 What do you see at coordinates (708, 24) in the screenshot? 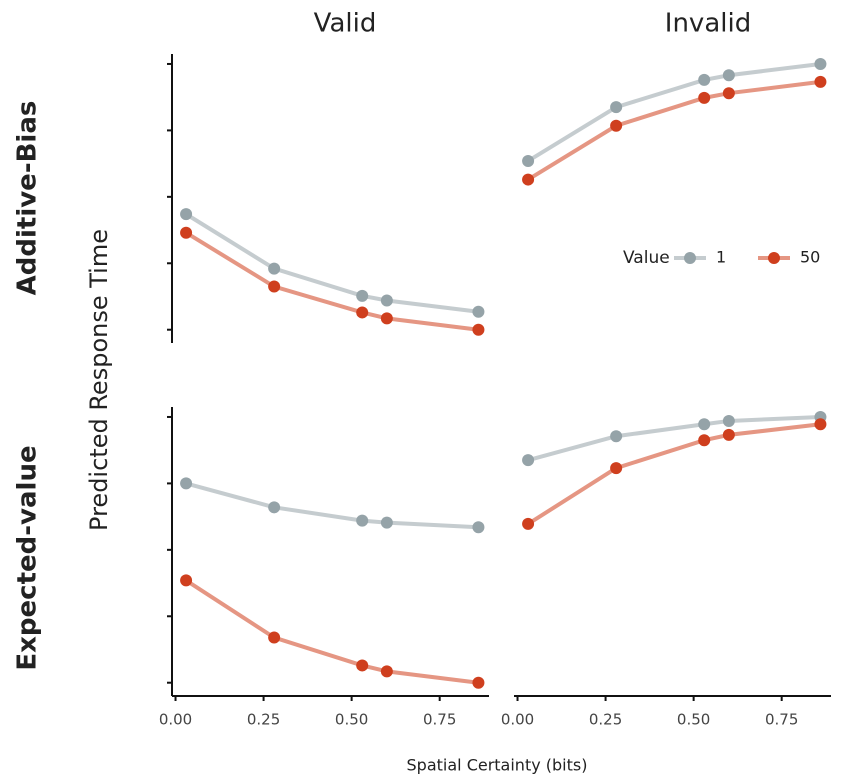
I see `column-title: Invalid` at bounding box center [708, 24].